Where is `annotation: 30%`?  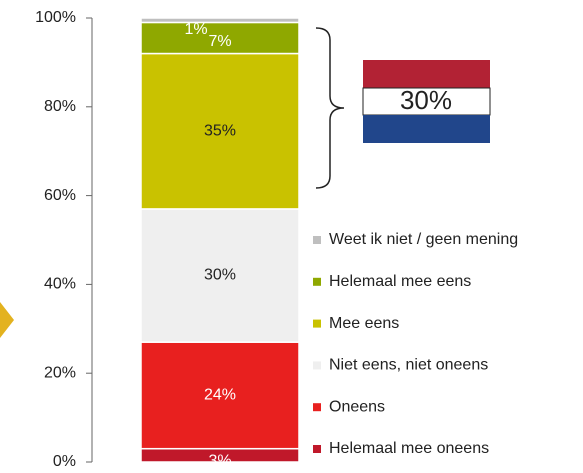 annotation: 30% is located at coordinates (426, 100).